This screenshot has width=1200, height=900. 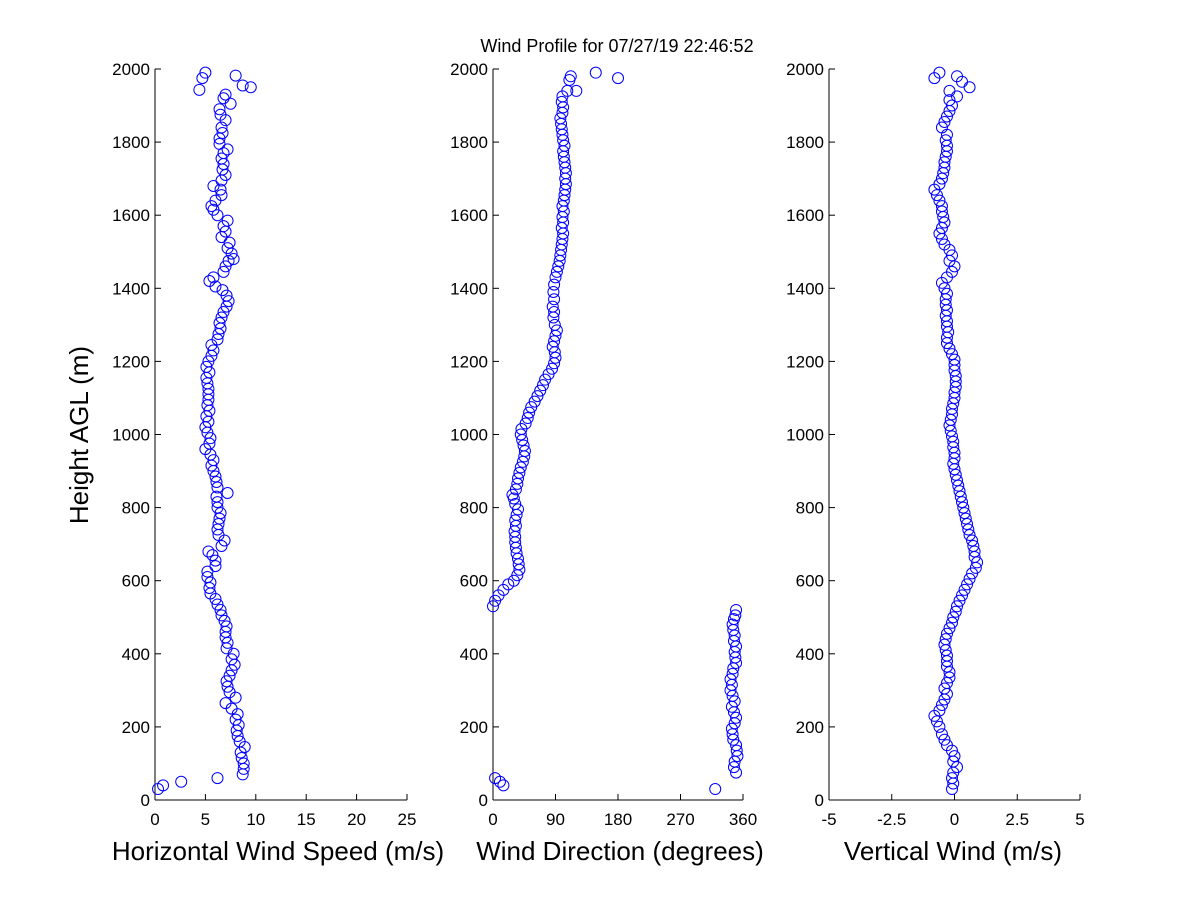 What do you see at coordinates (469, 69) in the screenshot?
I see `direction-y-tick-label: 2000` at bounding box center [469, 69].